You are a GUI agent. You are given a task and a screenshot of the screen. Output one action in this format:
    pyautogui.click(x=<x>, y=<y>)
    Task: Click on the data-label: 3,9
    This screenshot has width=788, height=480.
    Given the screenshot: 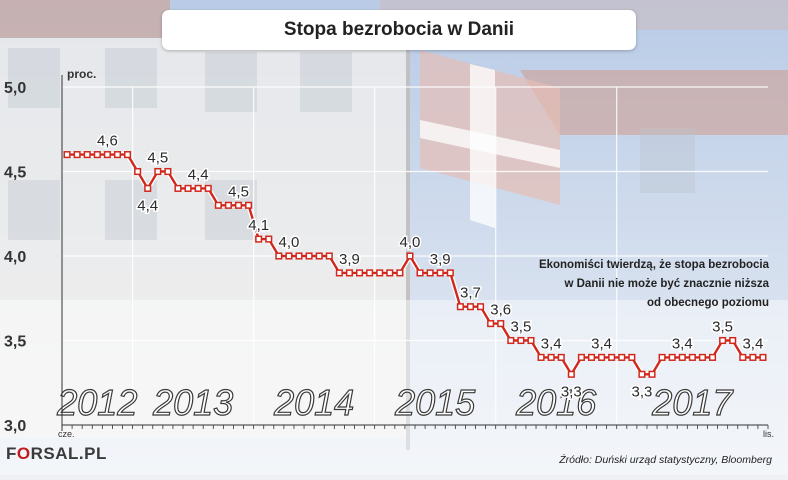 What is the action you would take?
    pyautogui.click(x=440, y=259)
    